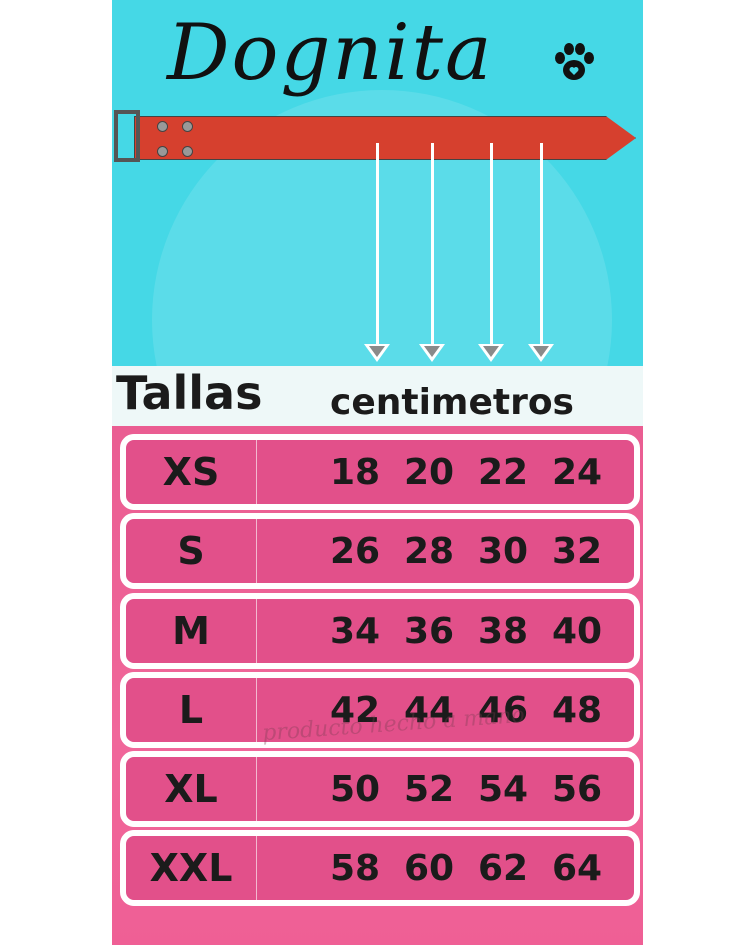 This screenshot has width=756, height=945. What do you see at coordinates (330, 53) in the screenshot?
I see `brand-logo: Dognita` at bounding box center [330, 53].